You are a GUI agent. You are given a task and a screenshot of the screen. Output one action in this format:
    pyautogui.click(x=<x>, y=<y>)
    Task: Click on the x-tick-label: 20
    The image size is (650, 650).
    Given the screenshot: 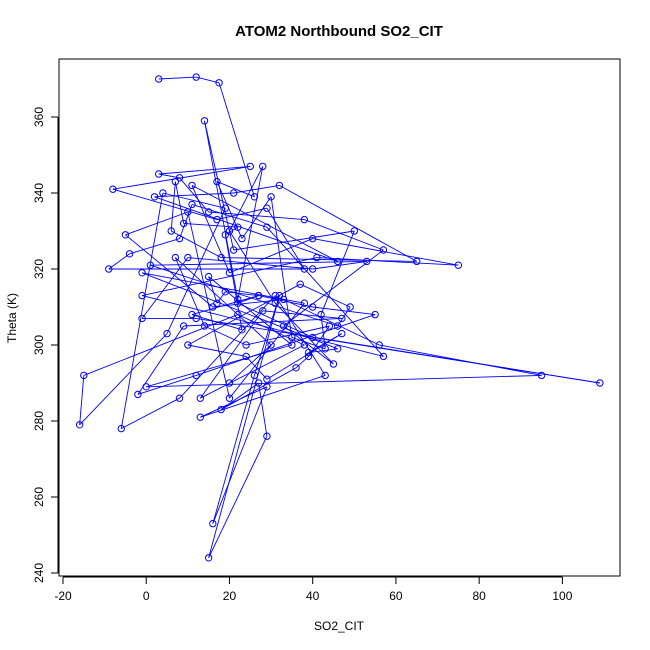 What is the action you would take?
    pyautogui.click(x=230, y=596)
    